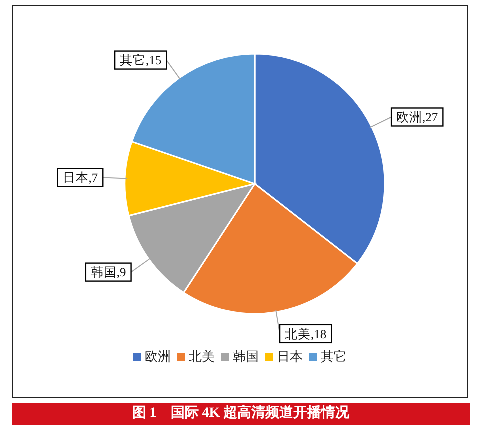  I want to click on legend-label: 其它, so click(334, 357).